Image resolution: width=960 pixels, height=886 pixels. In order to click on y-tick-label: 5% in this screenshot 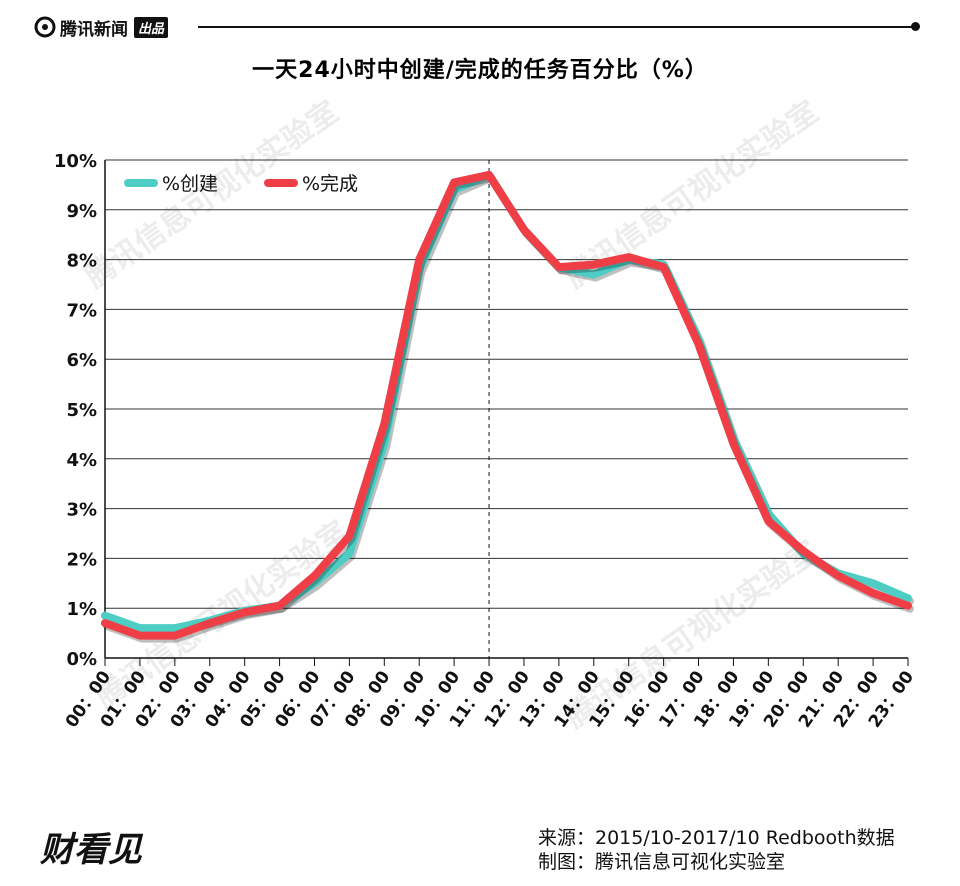, I will do `click(81, 410)`.